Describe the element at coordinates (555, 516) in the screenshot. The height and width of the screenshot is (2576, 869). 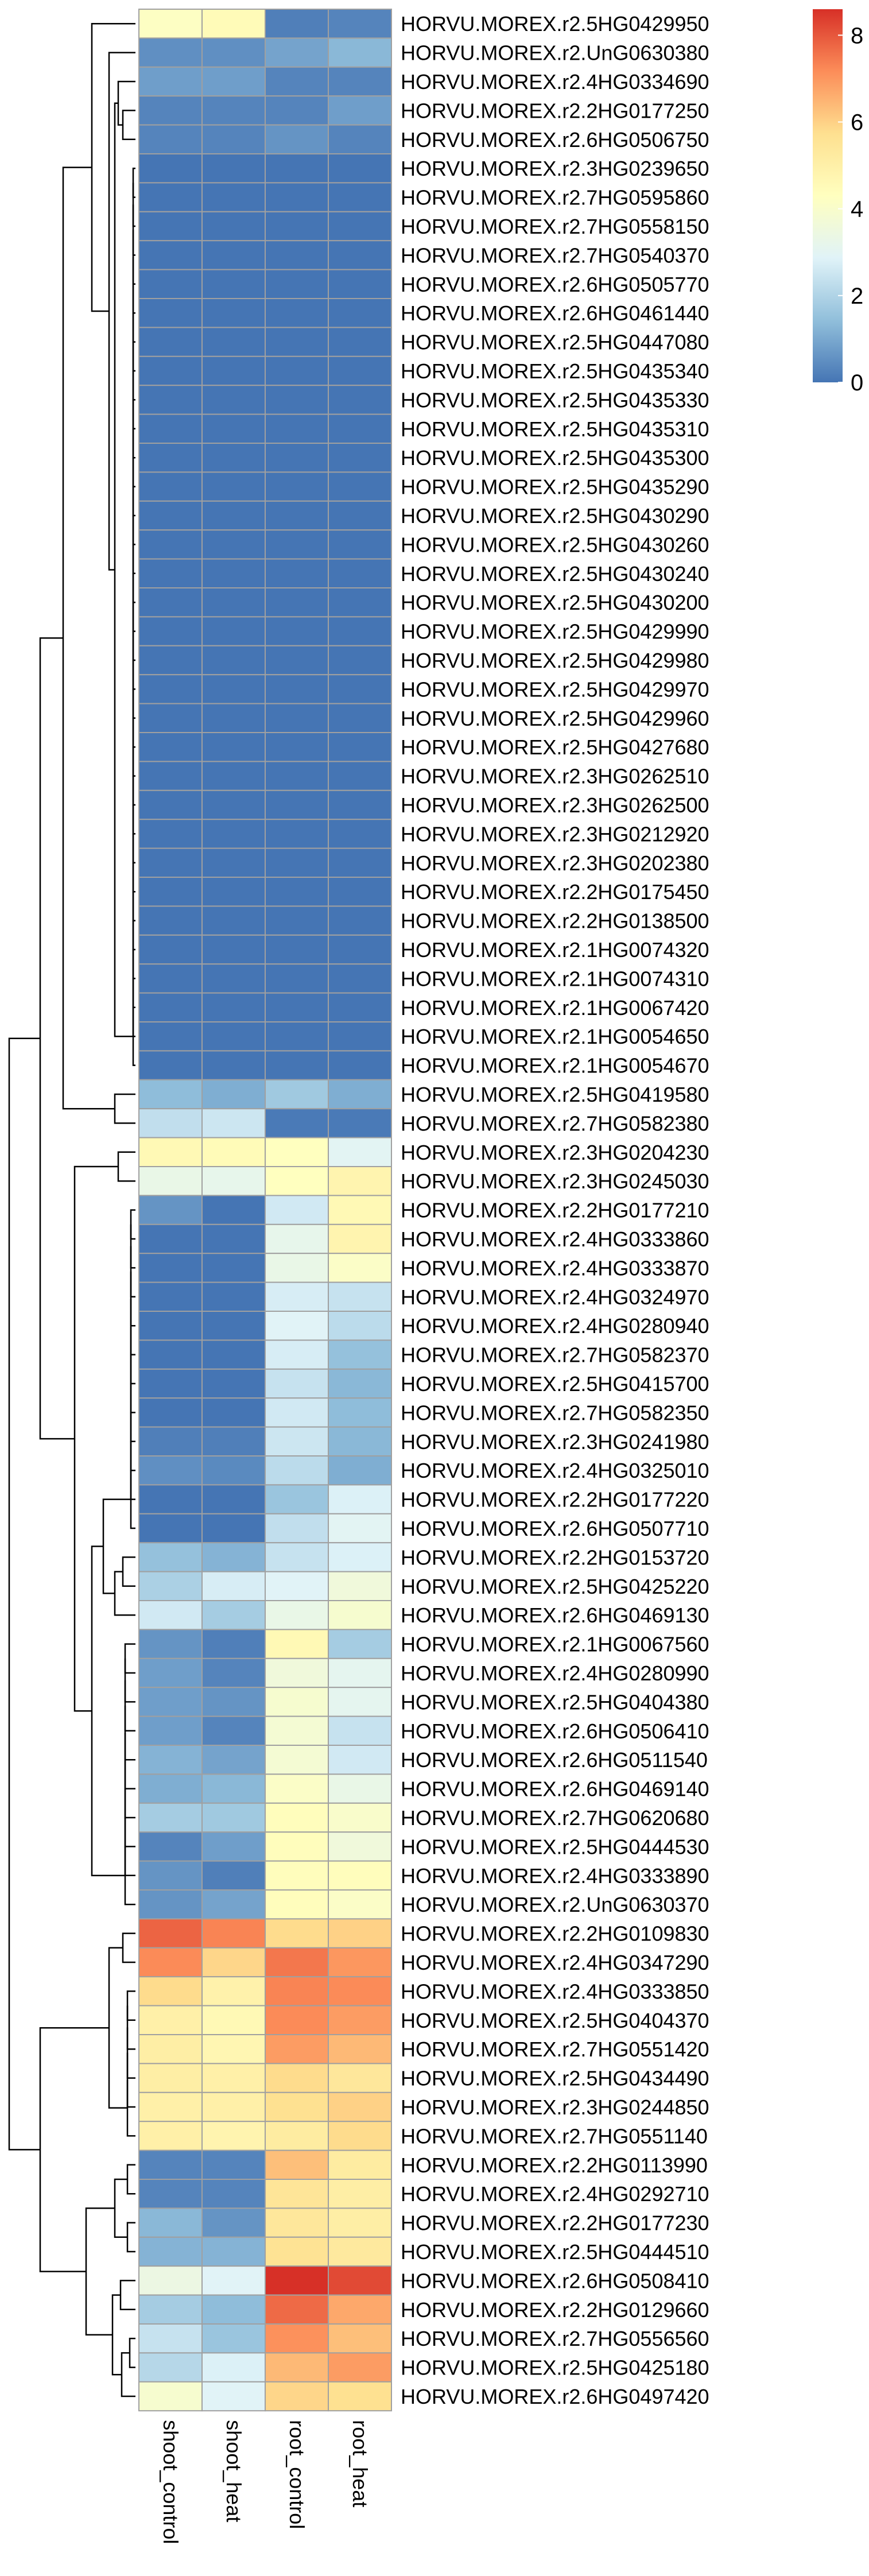
I see `row-label: HORVU.MOREX.r2.5HG0430290` at that location.